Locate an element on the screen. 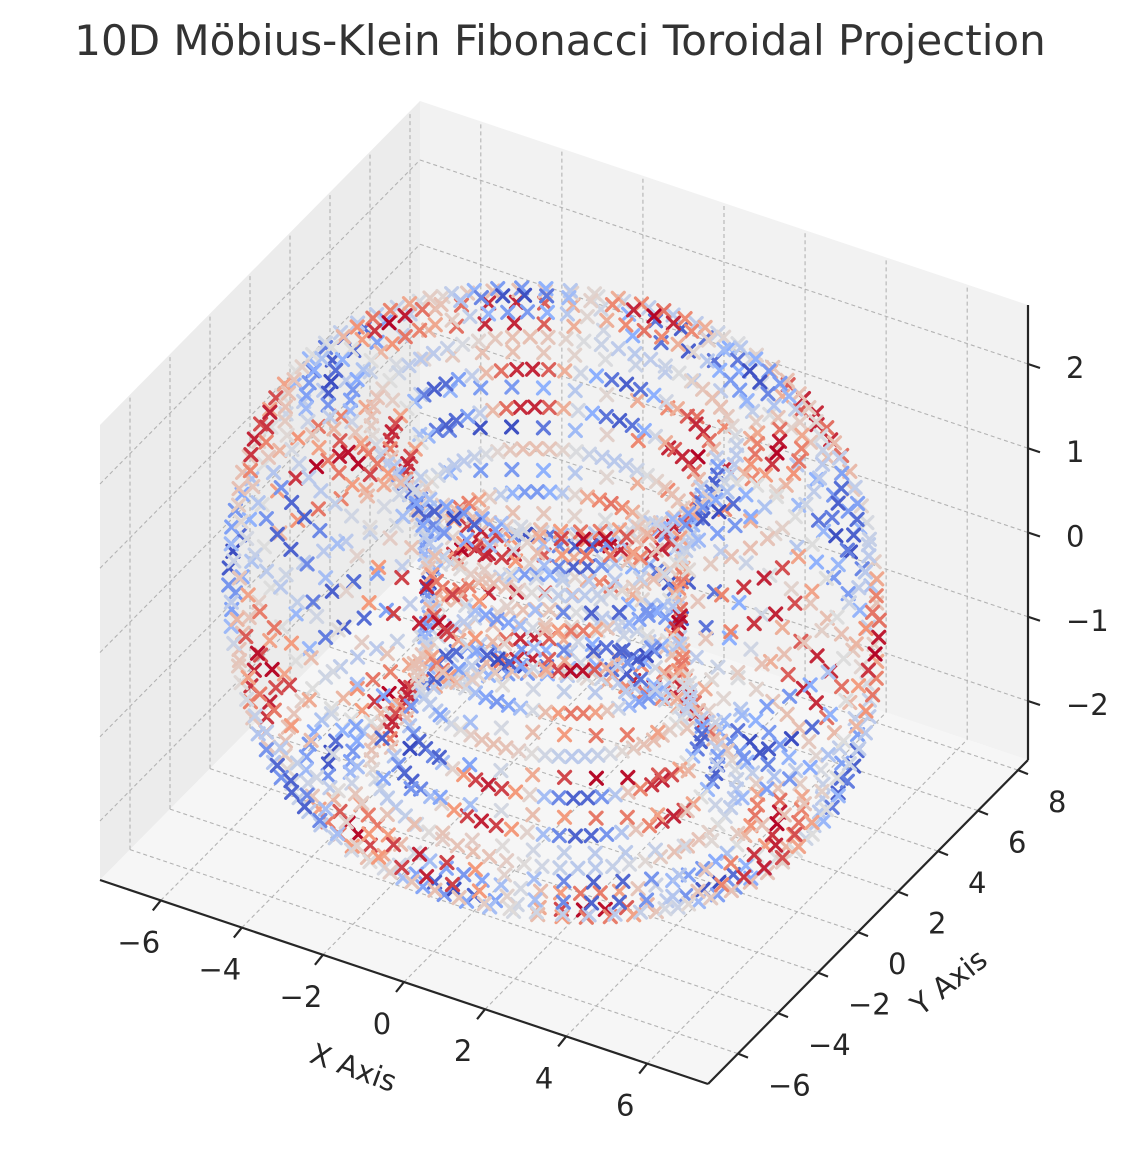  x-tick-label: −2 is located at coordinates (301, 997).